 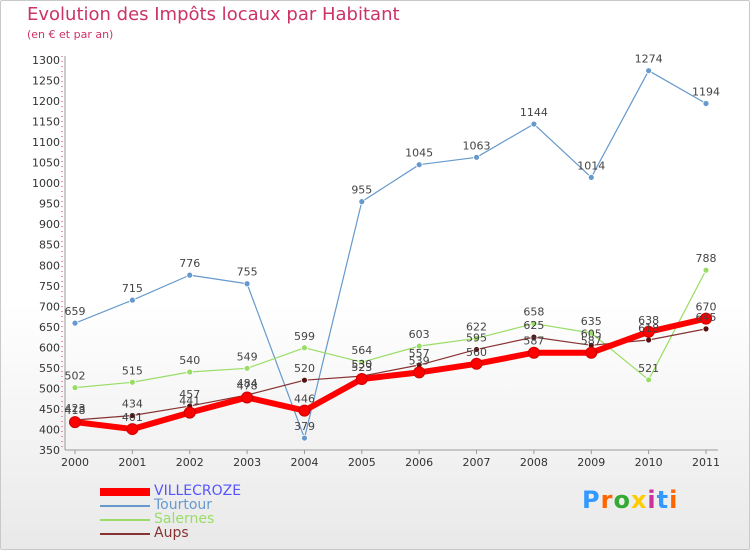 What do you see at coordinates (591, 500) in the screenshot?
I see `logo-letter: P` at bounding box center [591, 500].